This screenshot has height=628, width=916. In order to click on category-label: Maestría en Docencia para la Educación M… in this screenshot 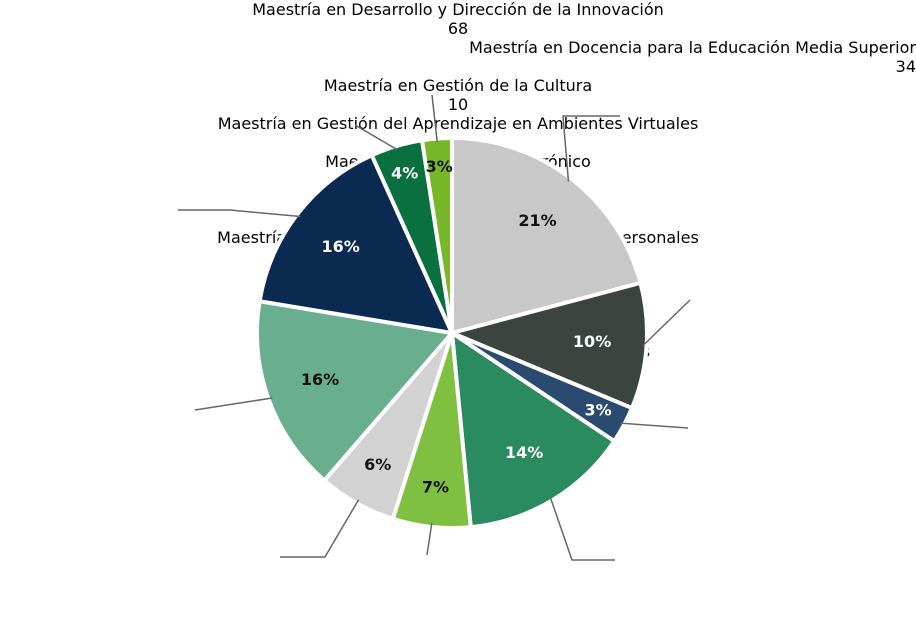, I will do `click(692, 47)`.